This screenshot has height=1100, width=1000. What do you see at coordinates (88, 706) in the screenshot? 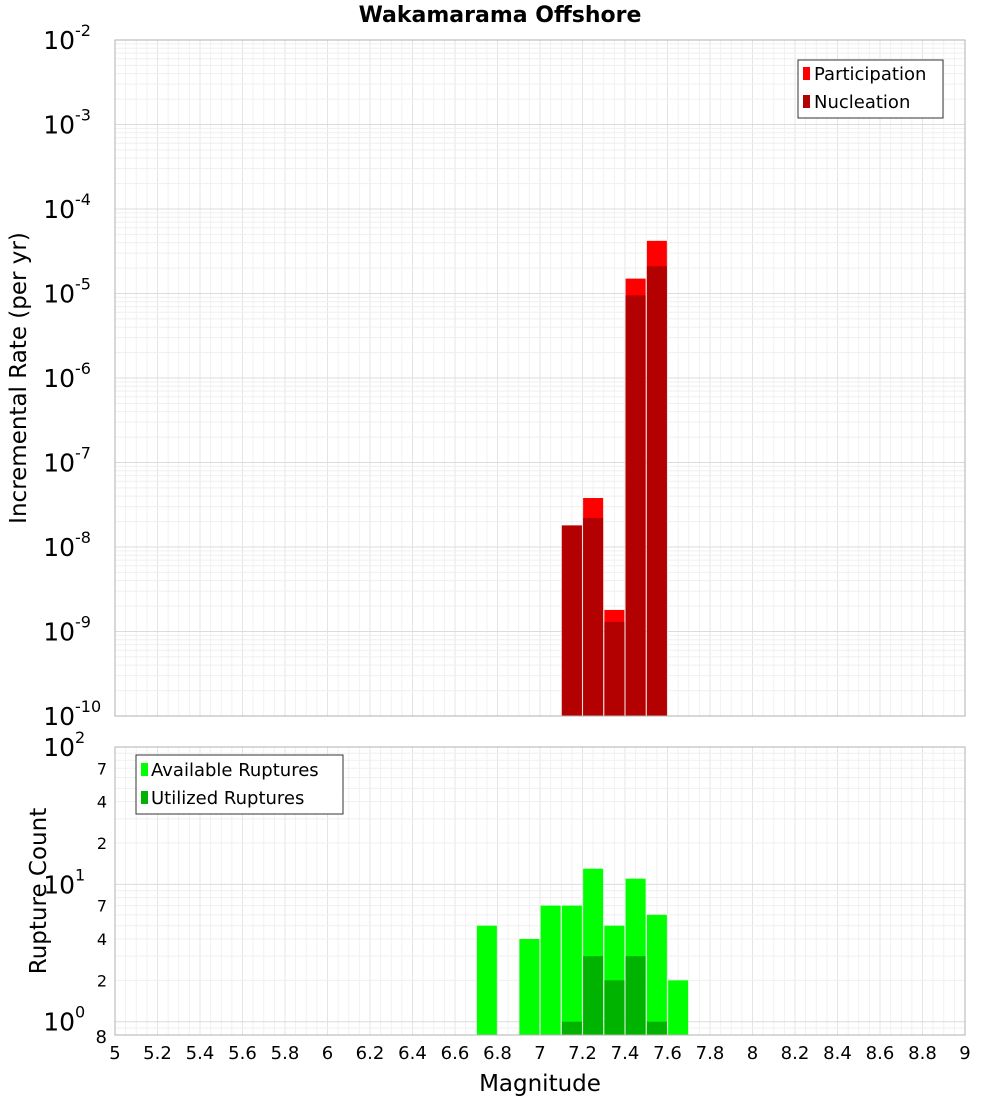
I see `rate-y-tick-exponent: -10` at bounding box center [88, 706].